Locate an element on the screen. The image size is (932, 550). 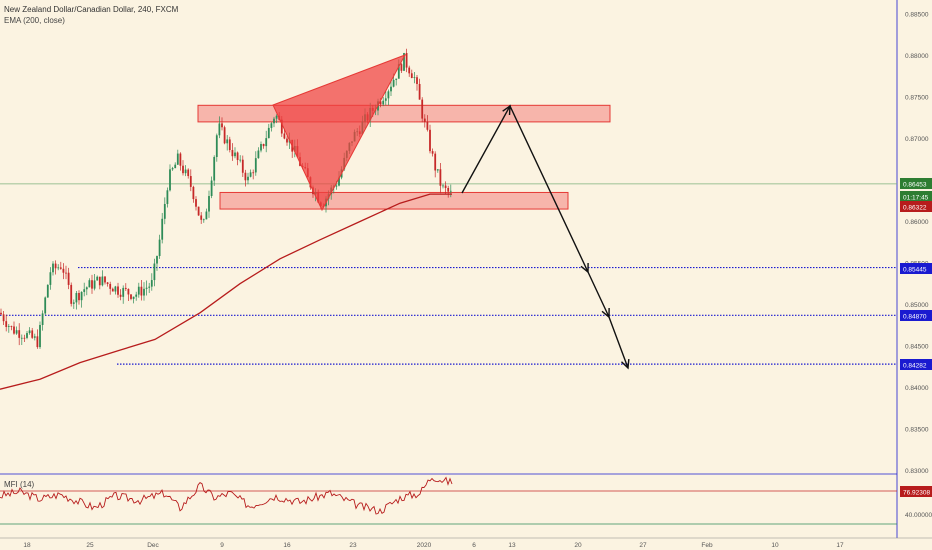
price-badge-text: 0.84282 is located at coordinates (915, 366).